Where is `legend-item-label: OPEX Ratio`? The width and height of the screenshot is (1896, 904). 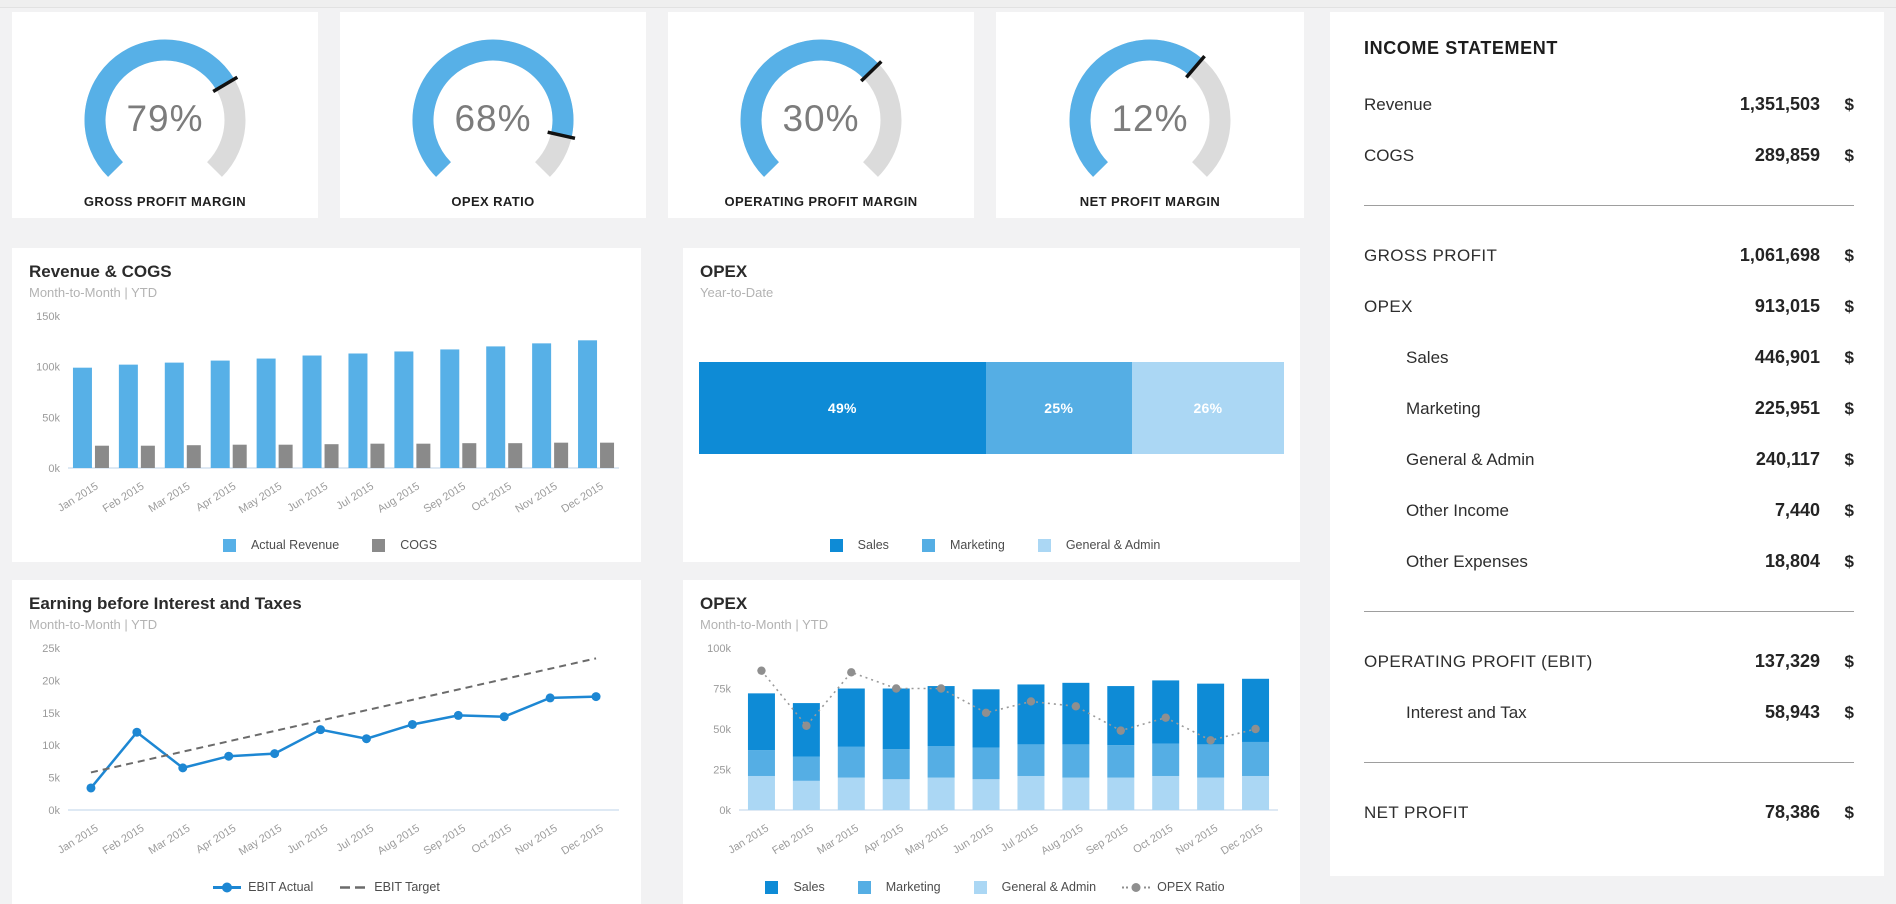 legend-item-label: OPEX Ratio is located at coordinates (1191, 887).